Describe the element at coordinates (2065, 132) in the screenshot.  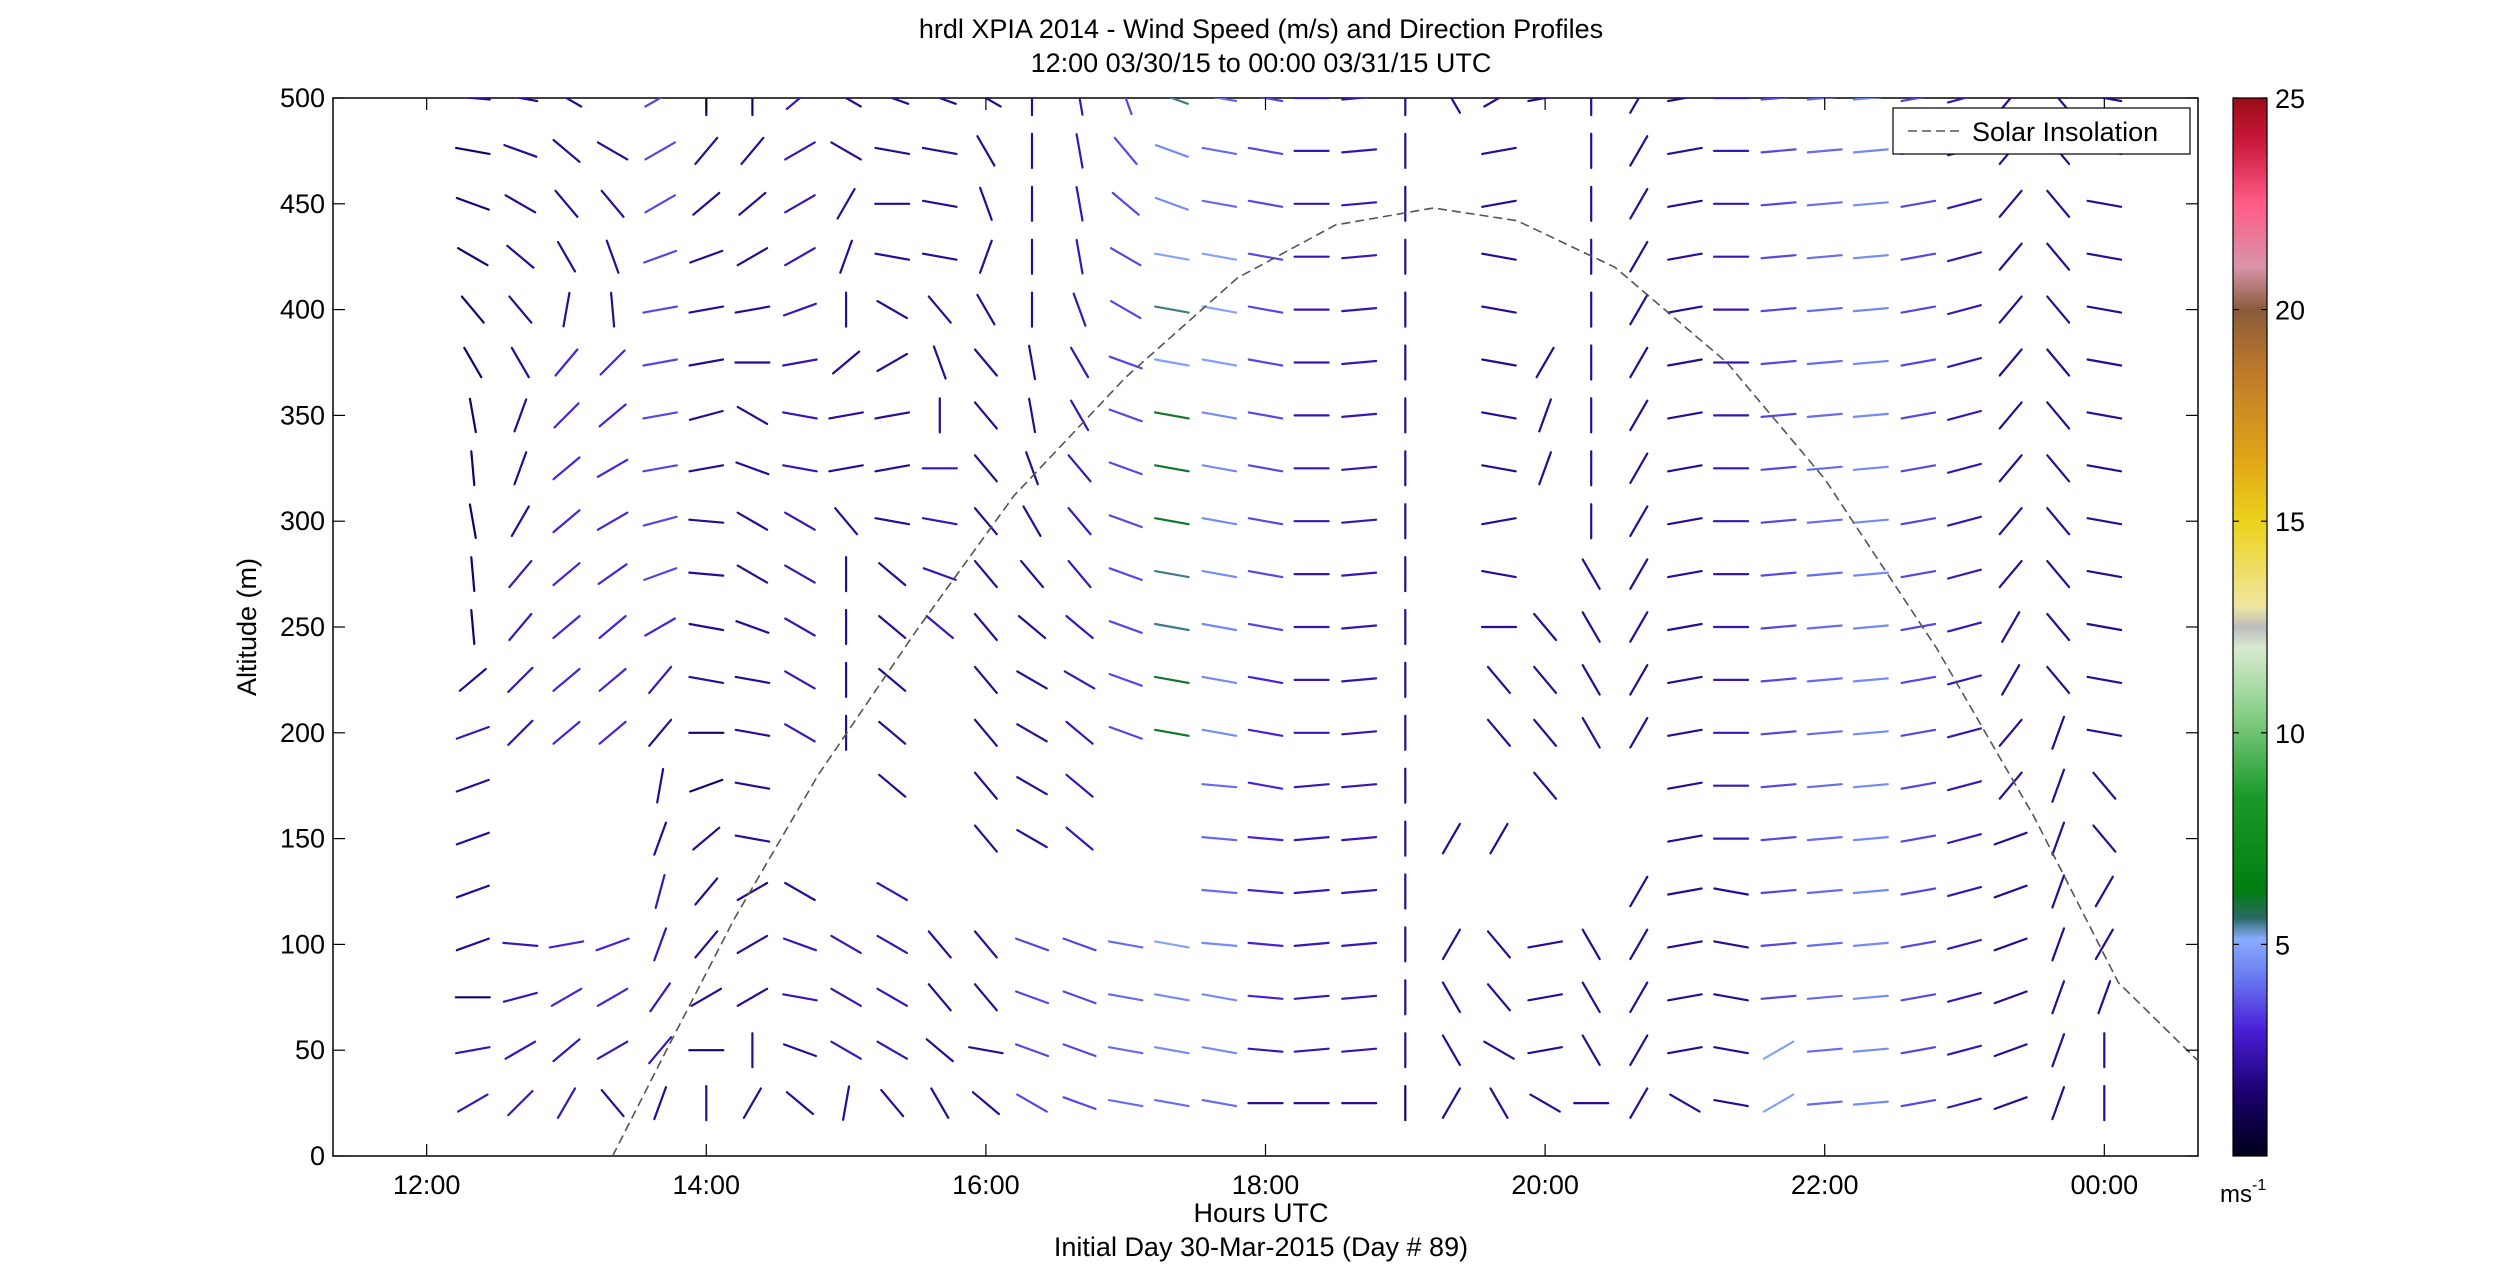
I see `legend-label-solar: Solar Insolation` at that location.